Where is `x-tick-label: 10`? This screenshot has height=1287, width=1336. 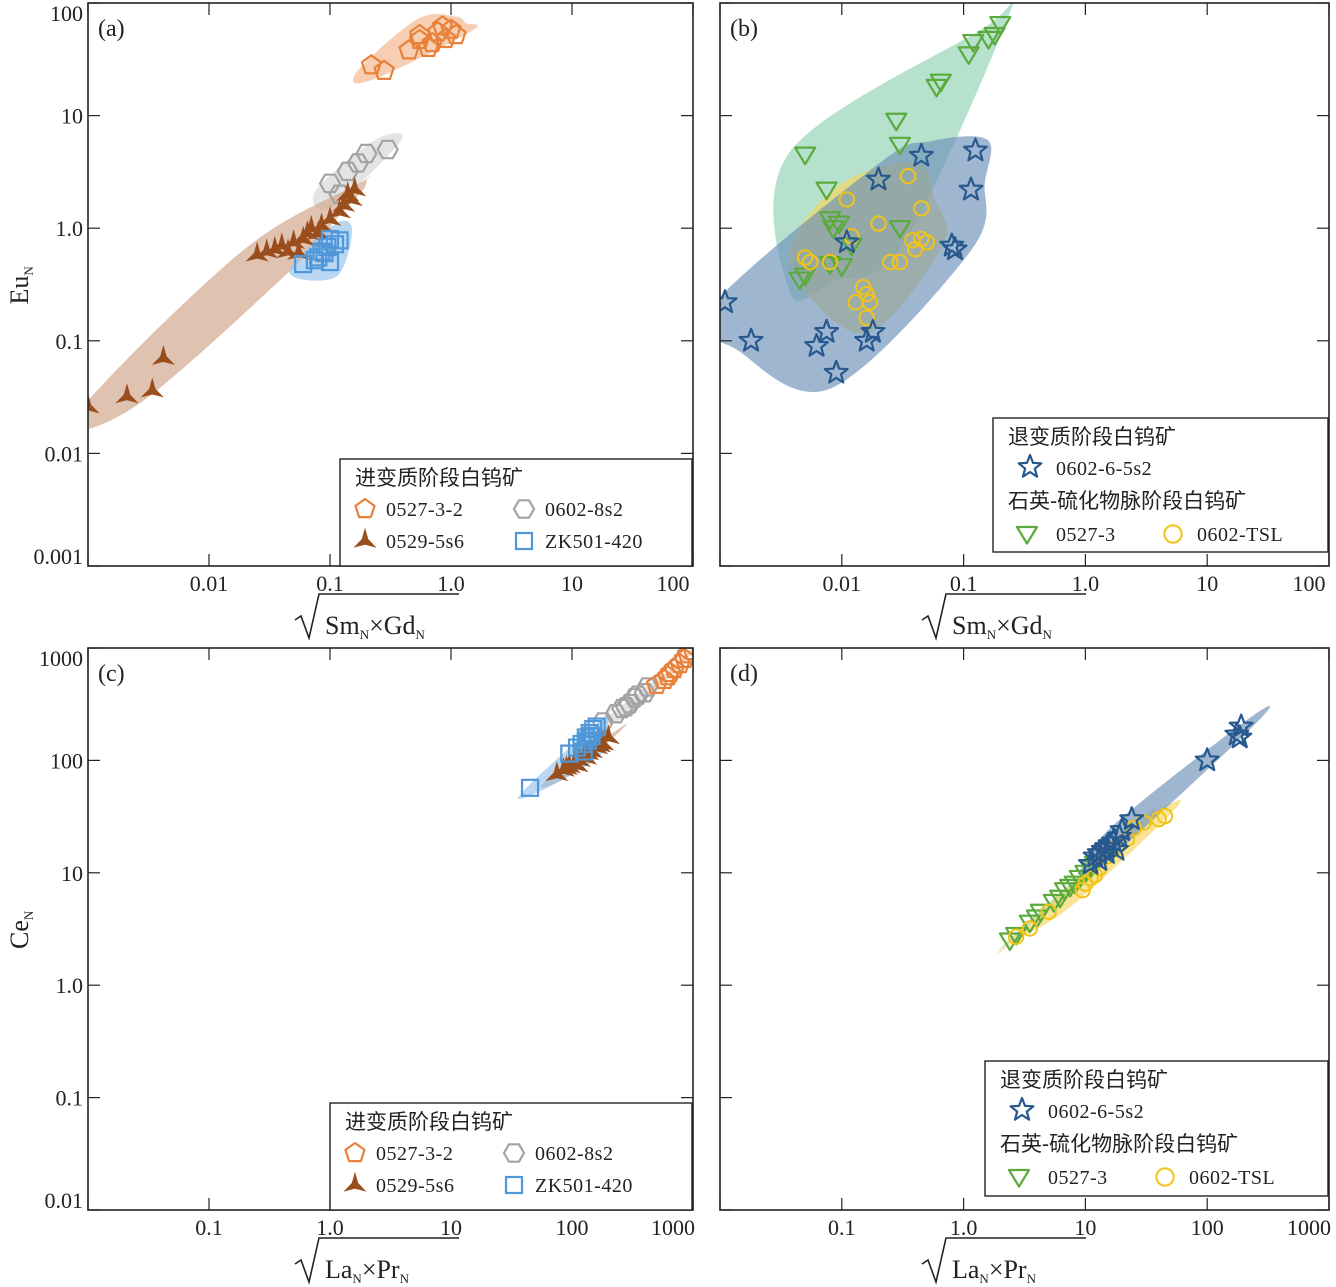
x-tick-label: 10 is located at coordinates (451, 1227).